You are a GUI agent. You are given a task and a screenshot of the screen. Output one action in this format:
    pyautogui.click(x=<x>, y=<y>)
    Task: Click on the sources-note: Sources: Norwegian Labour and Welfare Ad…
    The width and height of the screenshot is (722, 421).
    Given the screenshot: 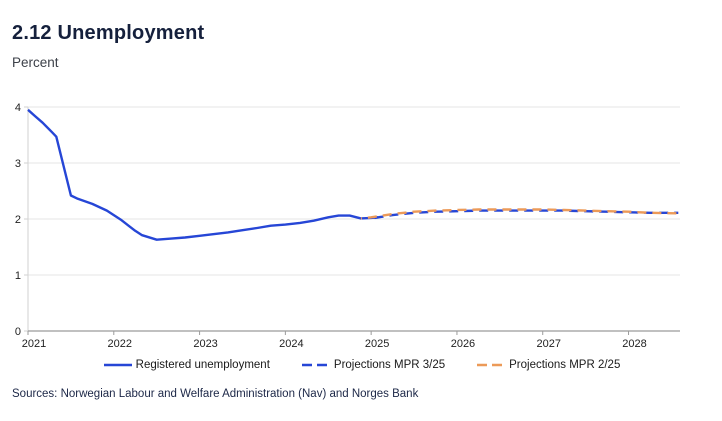 What is the action you would take?
    pyautogui.click(x=215, y=394)
    